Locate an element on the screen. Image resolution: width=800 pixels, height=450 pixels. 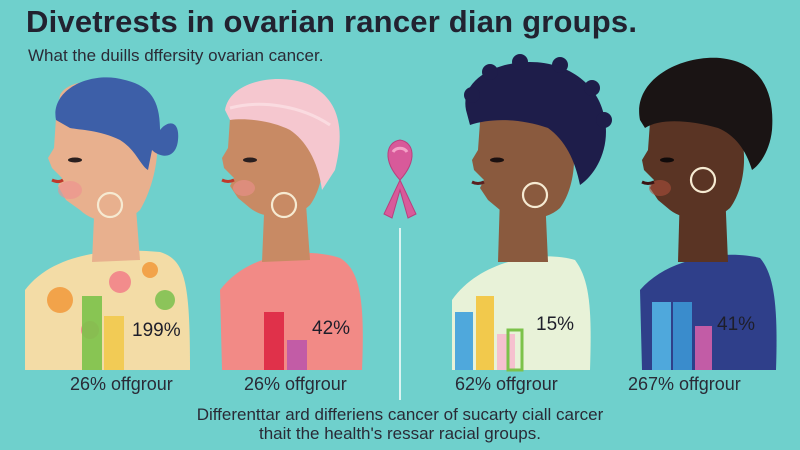
group-3-stat: 62% offgrour is located at coordinates (506, 384).